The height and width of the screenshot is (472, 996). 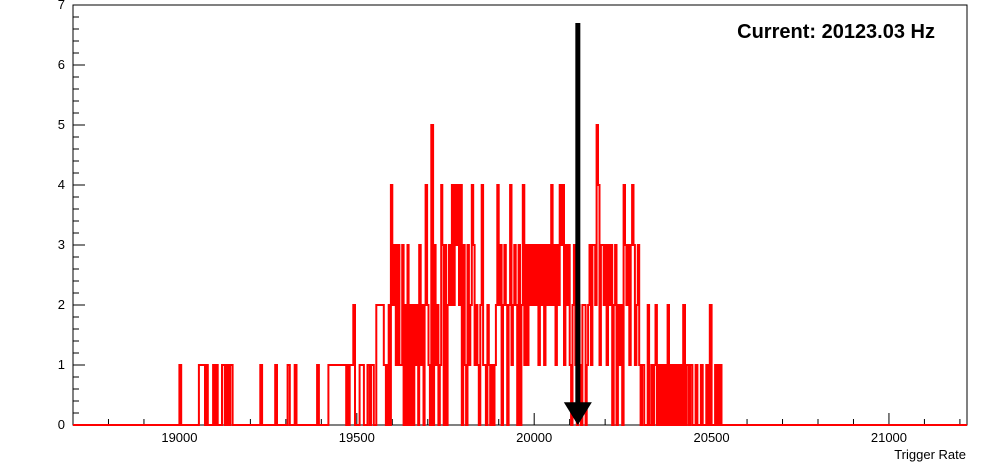 What do you see at coordinates (711, 437) in the screenshot?
I see `x-tick-label: 20500` at bounding box center [711, 437].